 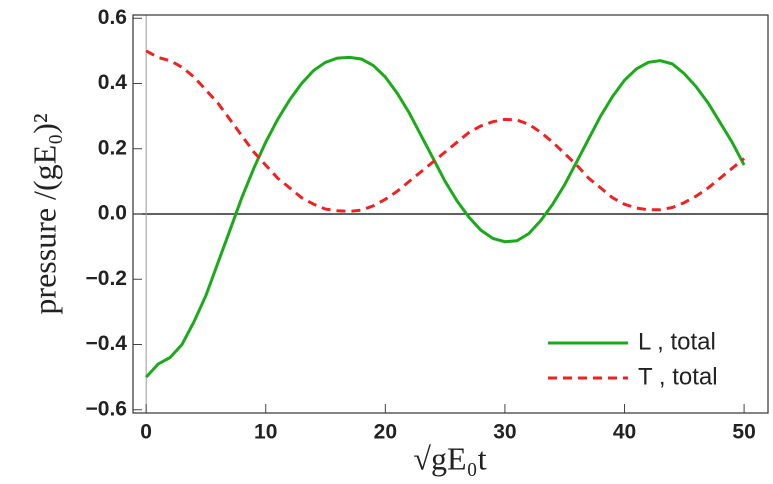 I want to click on y-tick-label: −0.6, so click(x=106, y=408).